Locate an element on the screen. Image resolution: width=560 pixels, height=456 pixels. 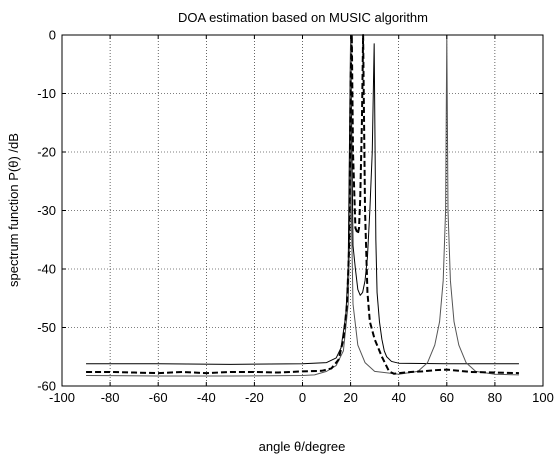
y-tick-label: -20 is located at coordinates (46, 152).